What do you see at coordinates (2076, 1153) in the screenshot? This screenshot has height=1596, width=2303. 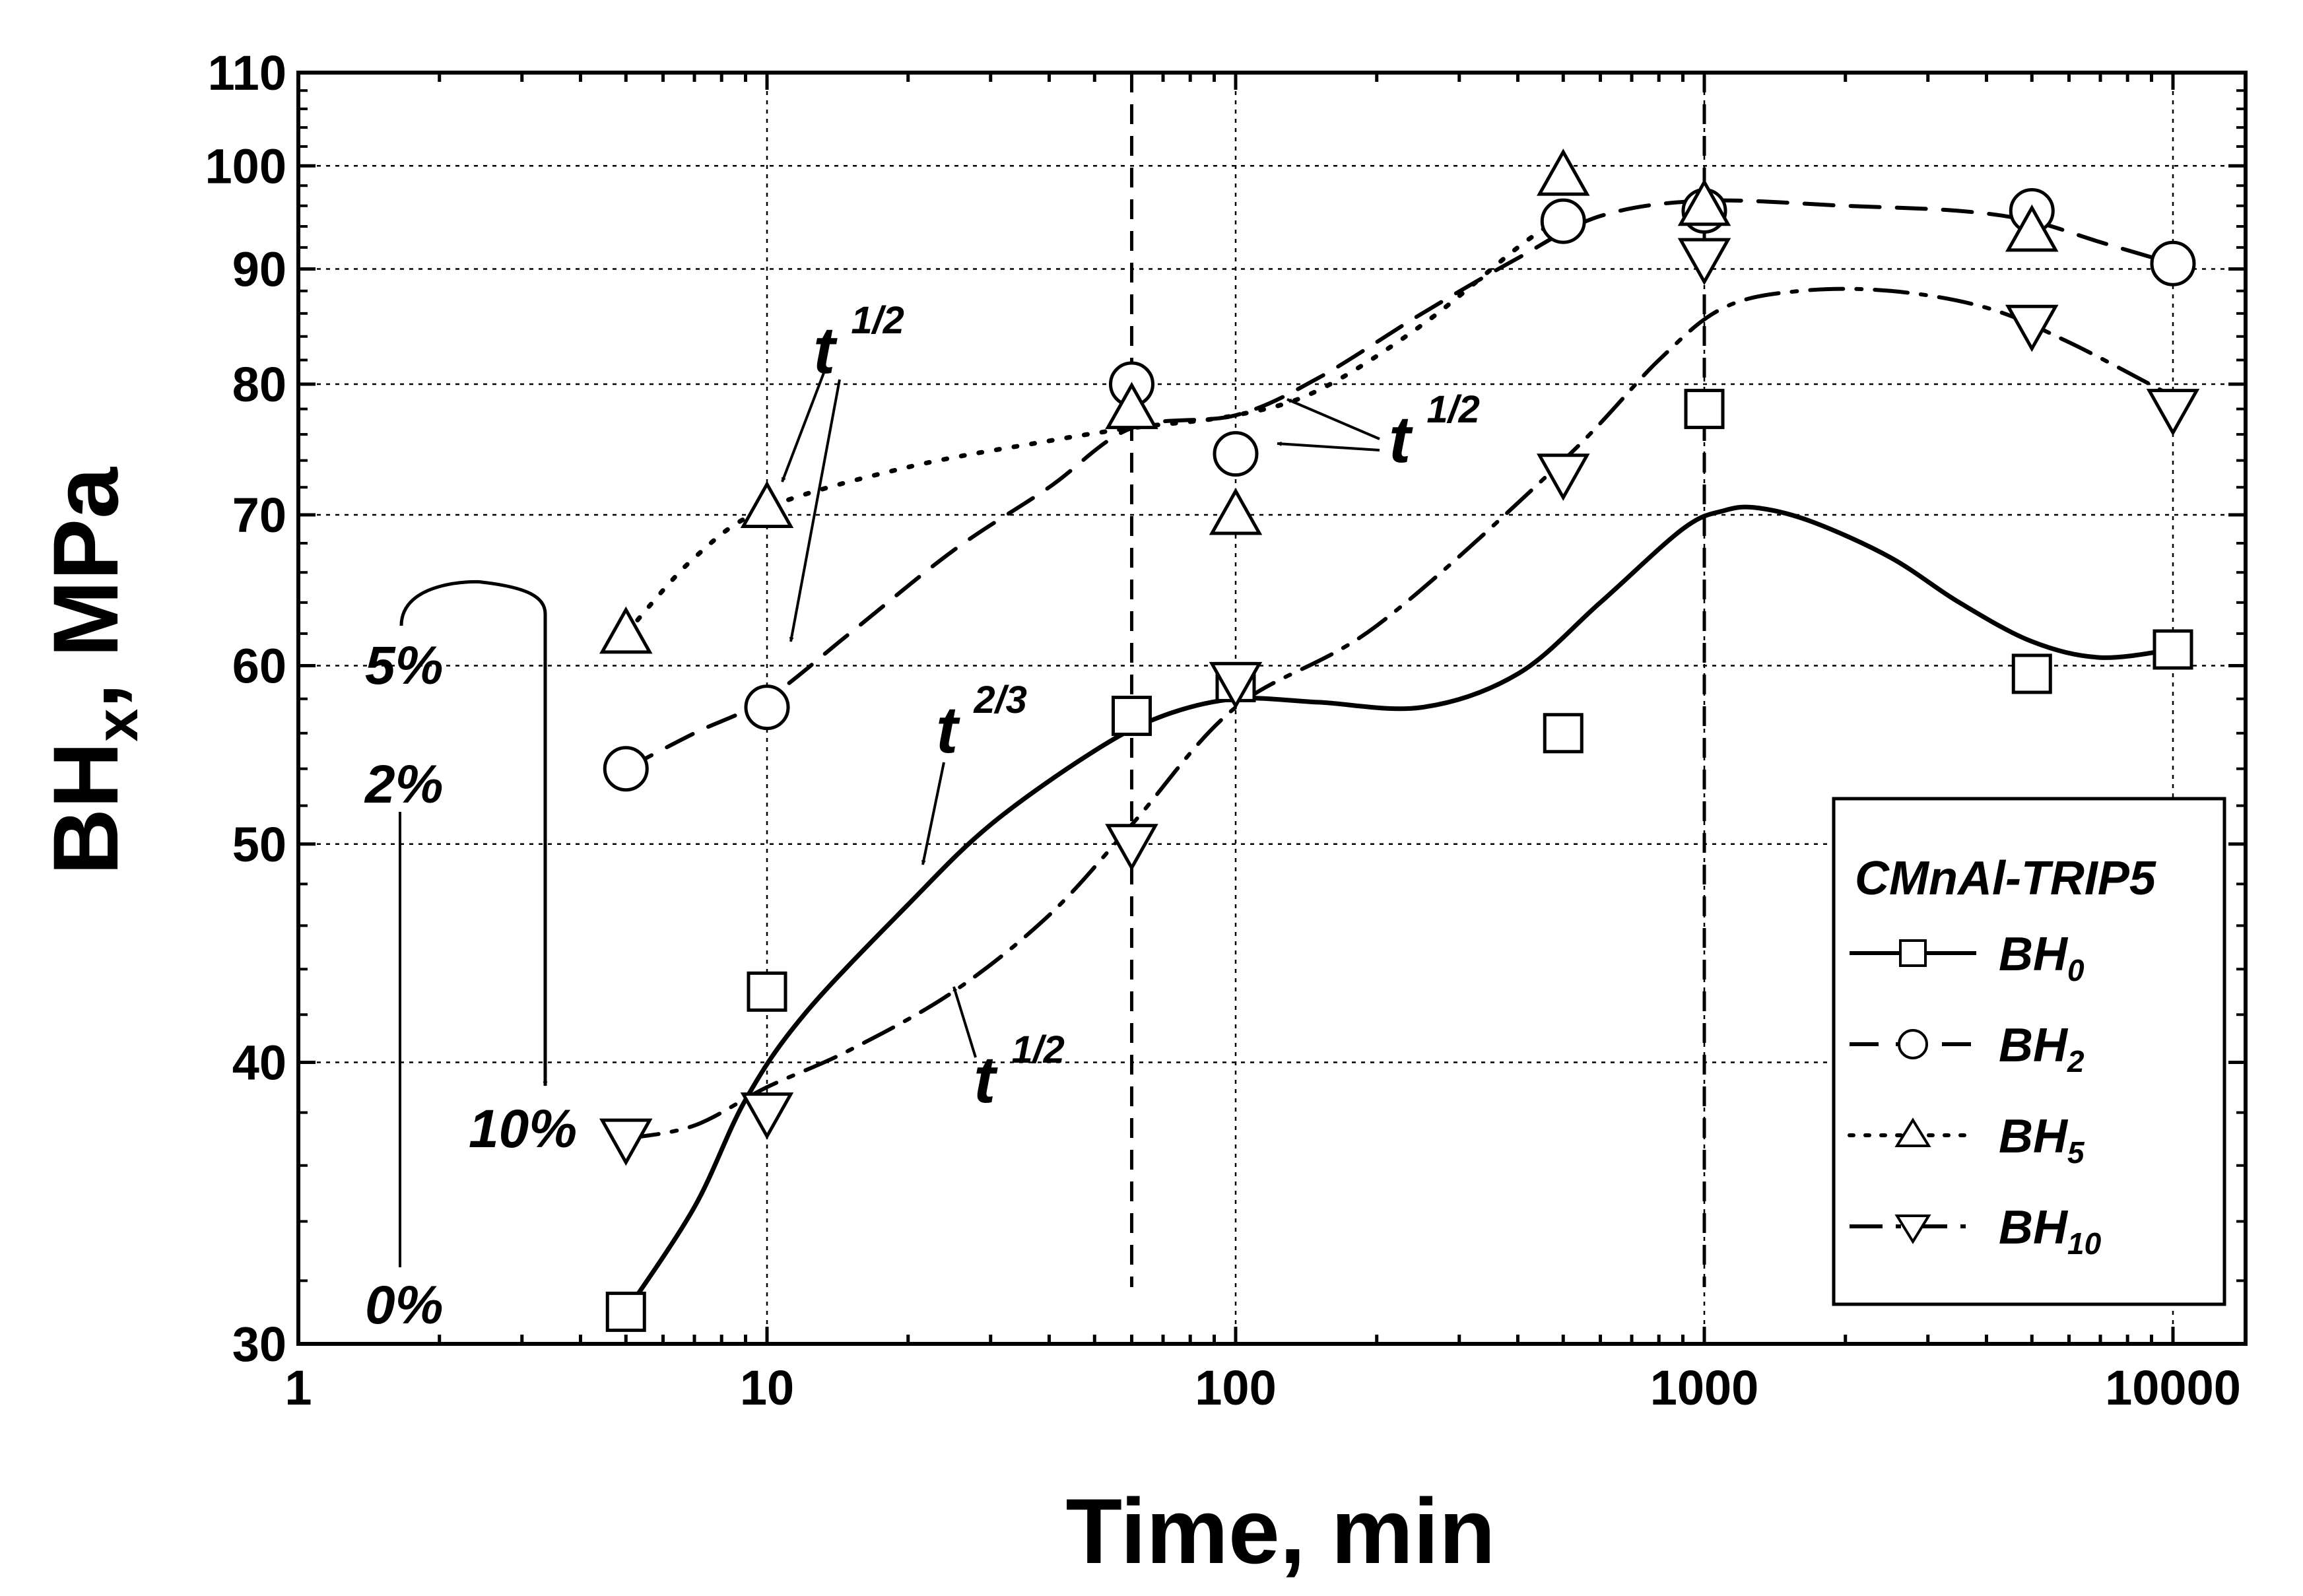 I see `legend-label-sub: 5` at bounding box center [2076, 1153].